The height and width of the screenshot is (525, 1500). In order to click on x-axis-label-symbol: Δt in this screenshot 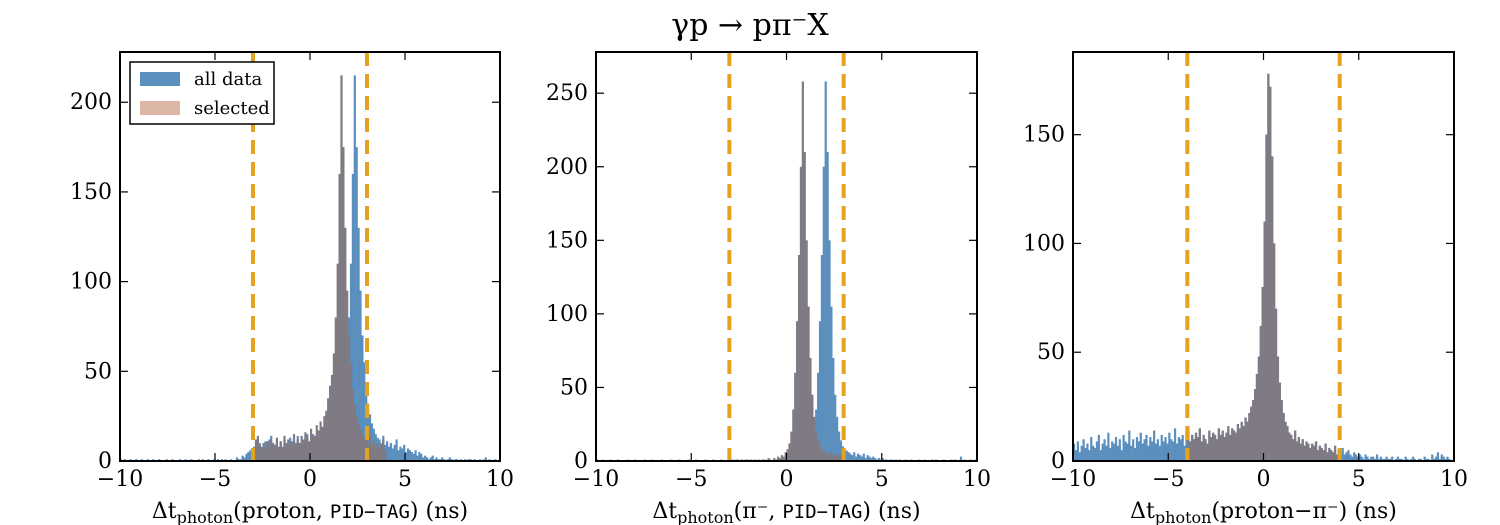, I will do `click(164, 511)`.